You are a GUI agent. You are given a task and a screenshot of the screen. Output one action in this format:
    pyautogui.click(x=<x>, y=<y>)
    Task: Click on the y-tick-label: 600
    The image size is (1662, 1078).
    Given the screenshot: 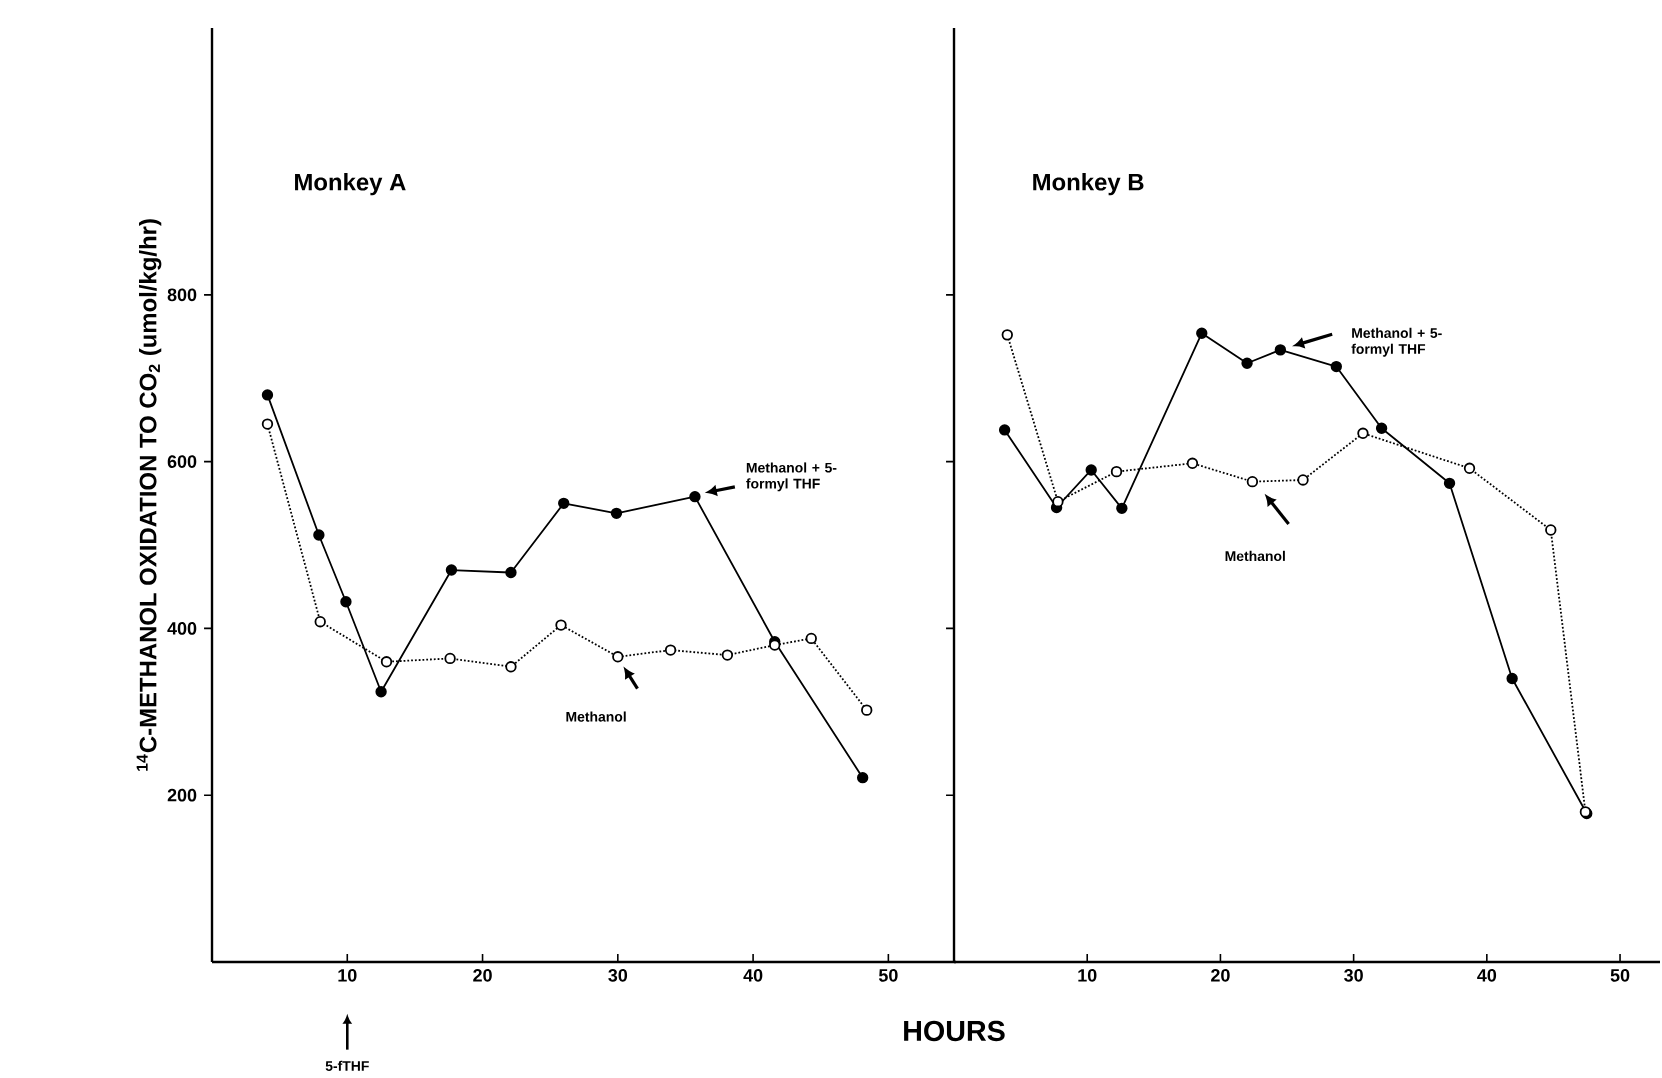 What is the action you would take?
    pyautogui.click(x=182, y=462)
    